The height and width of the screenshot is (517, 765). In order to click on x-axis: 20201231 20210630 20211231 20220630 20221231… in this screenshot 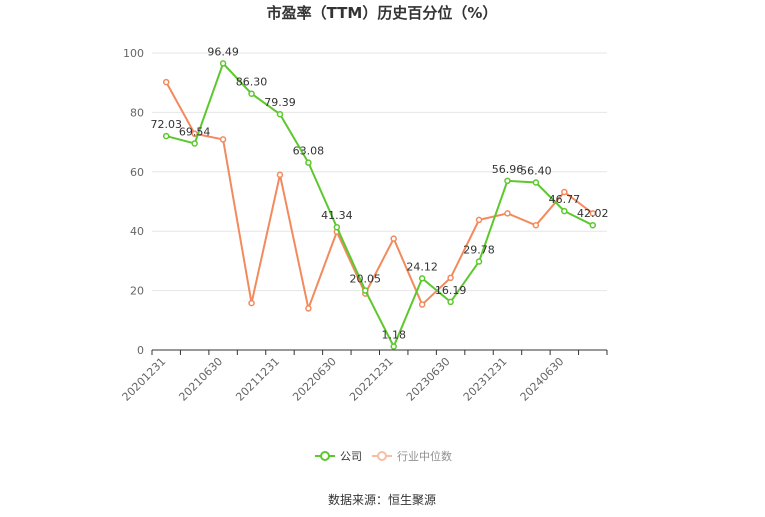, I will do `click(364, 376)`.